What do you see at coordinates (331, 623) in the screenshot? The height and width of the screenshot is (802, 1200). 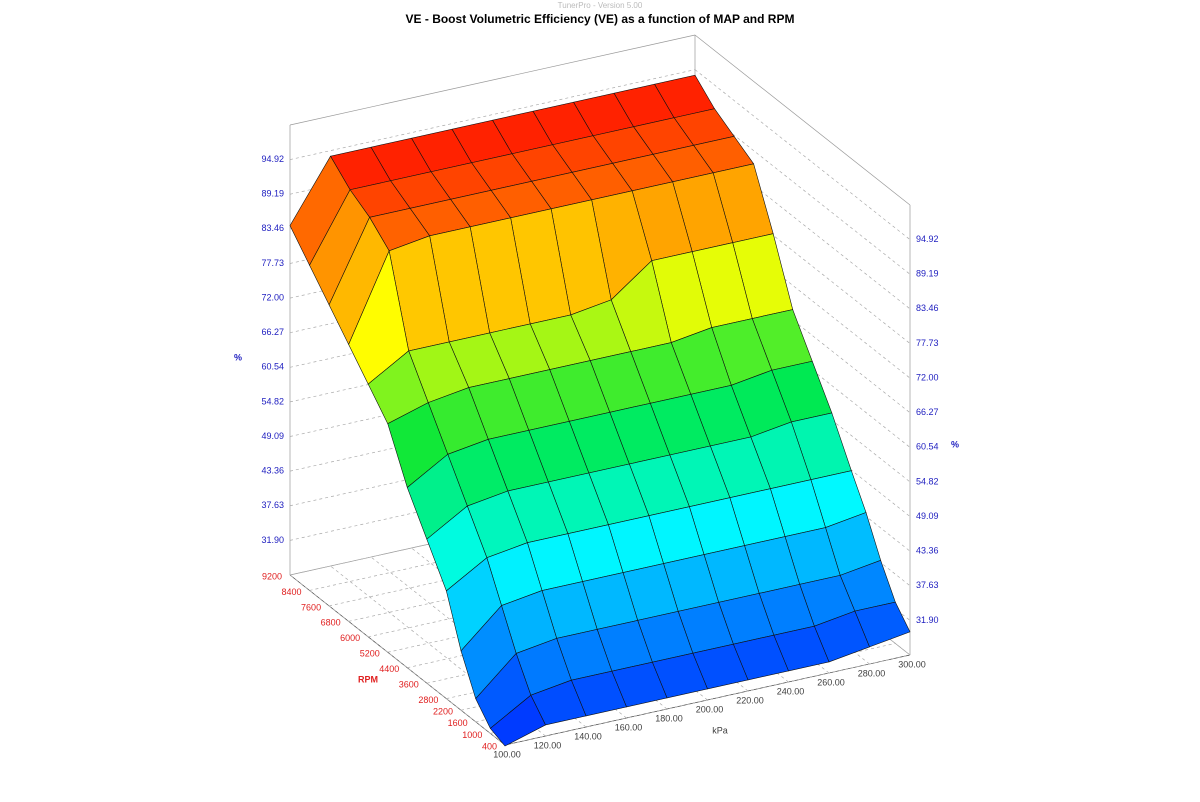 I see `y-tick-label: 6800` at bounding box center [331, 623].